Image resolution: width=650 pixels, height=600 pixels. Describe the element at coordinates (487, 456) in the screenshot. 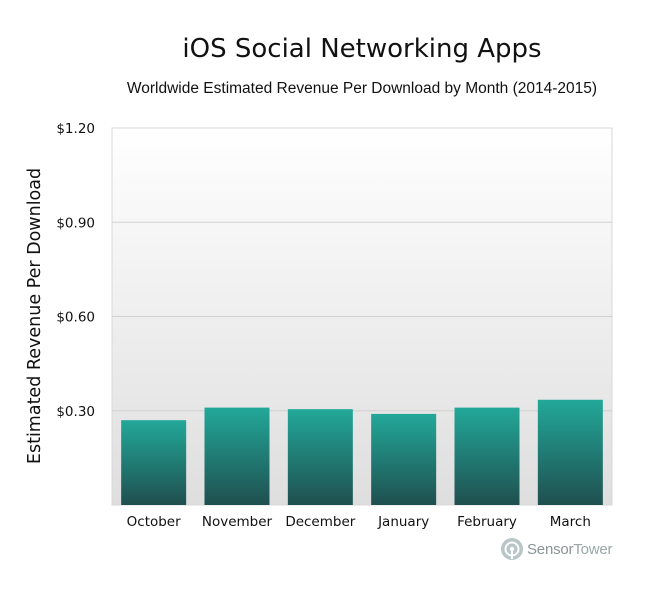

I see `bar-february` at that location.